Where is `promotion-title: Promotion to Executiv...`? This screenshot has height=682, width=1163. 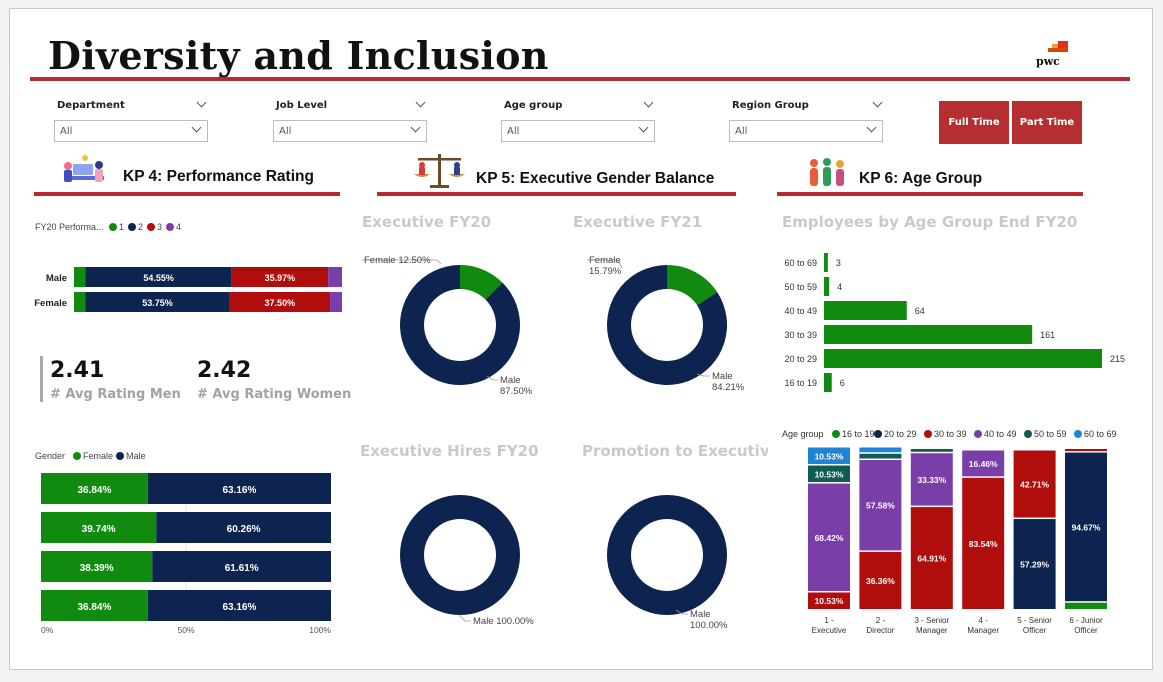 promotion-title: Promotion to Executiv... is located at coordinates (675, 451).